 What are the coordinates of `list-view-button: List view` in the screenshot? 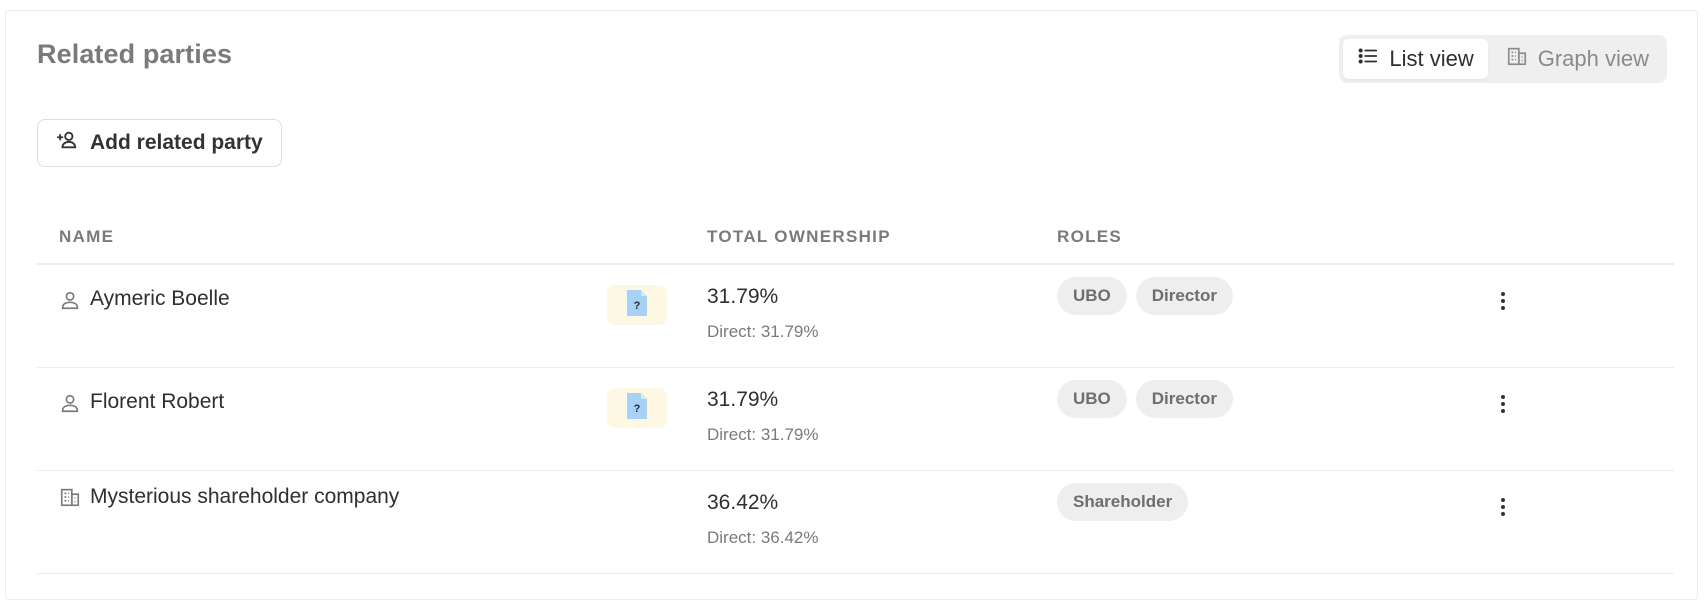 It's located at (1415, 59).